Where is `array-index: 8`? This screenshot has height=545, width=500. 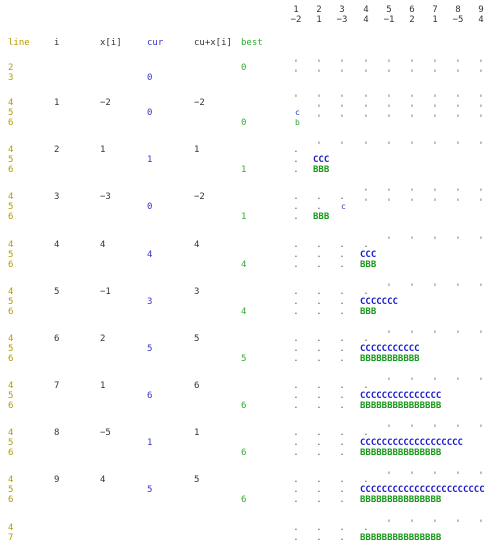
array-index: 8 is located at coordinates (458, 10).